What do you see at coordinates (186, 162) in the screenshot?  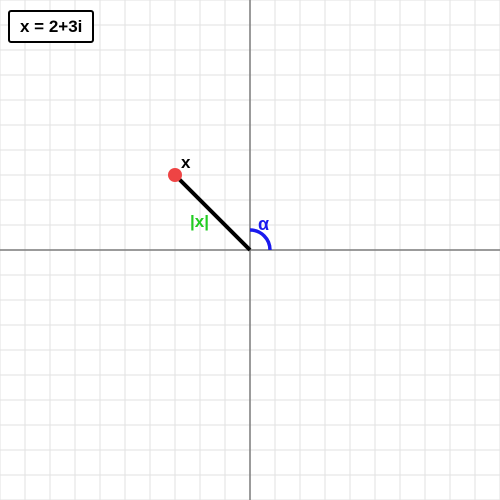 I see `point-label: x` at bounding box center [186, 162].